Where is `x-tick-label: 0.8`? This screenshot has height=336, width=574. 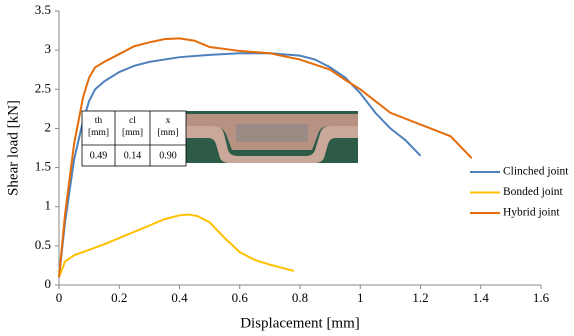
x-tick-label: 0.8 is located at coordinates (300, 297).